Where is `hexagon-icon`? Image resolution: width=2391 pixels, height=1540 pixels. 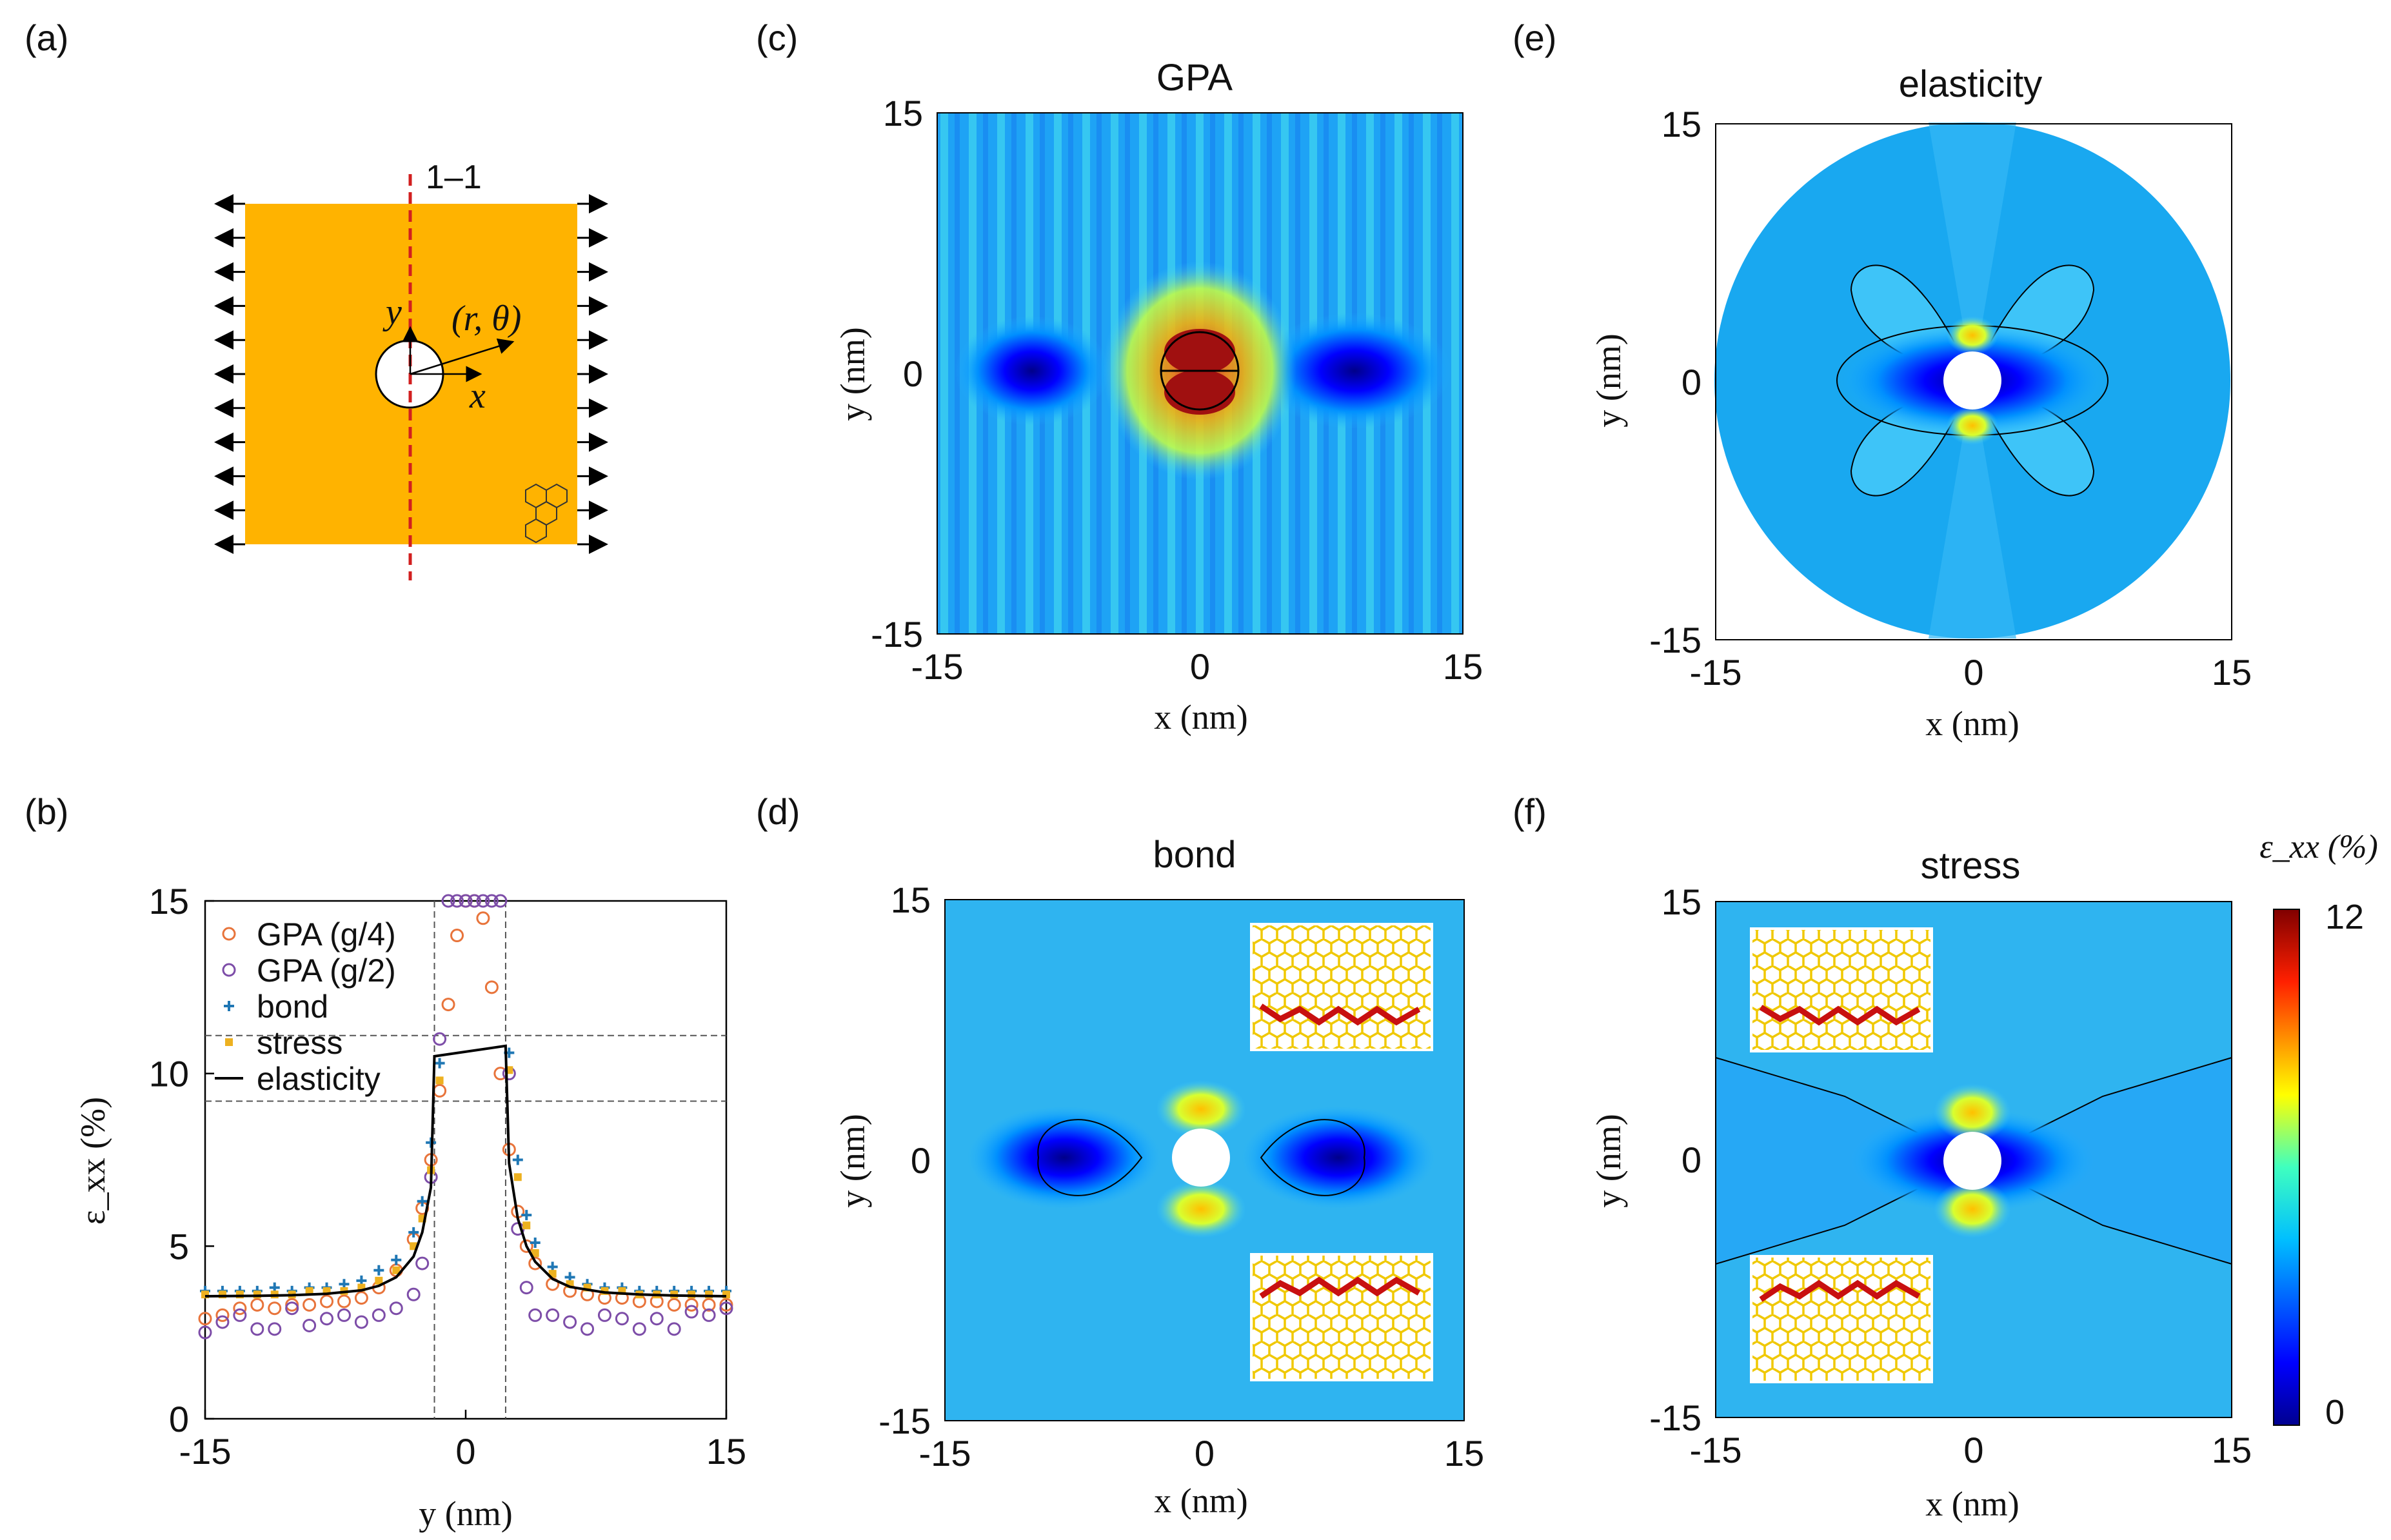 hexagon-icon is located at coordinates (546, 513).